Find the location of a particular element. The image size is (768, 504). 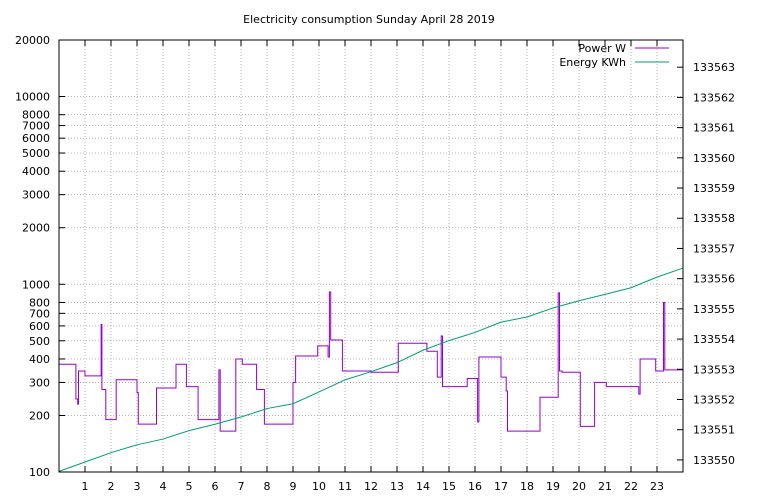

x-tick-label: 20 is located at coordinates (579, 486).